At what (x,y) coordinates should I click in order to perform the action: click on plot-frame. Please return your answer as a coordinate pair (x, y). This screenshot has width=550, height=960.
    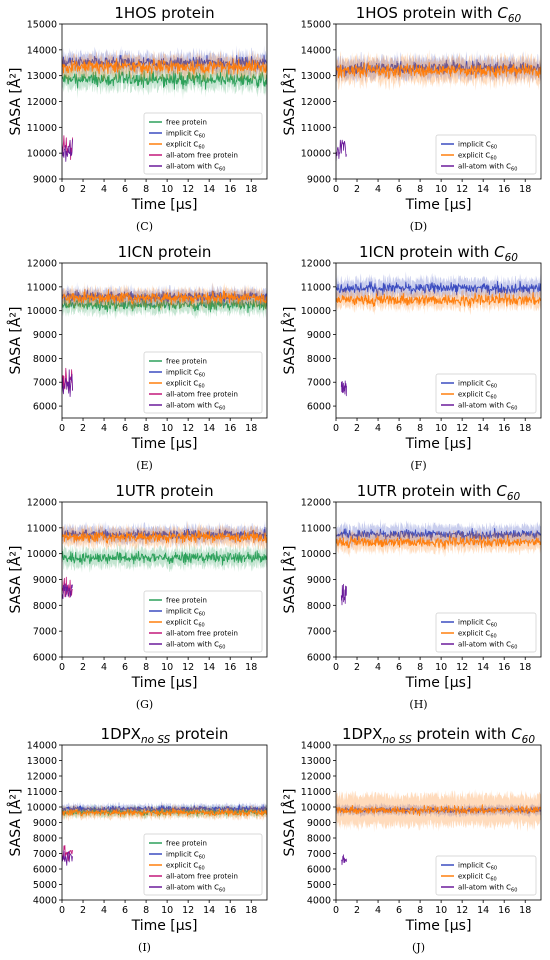
    Looking at the image, I should click on (438, 340).